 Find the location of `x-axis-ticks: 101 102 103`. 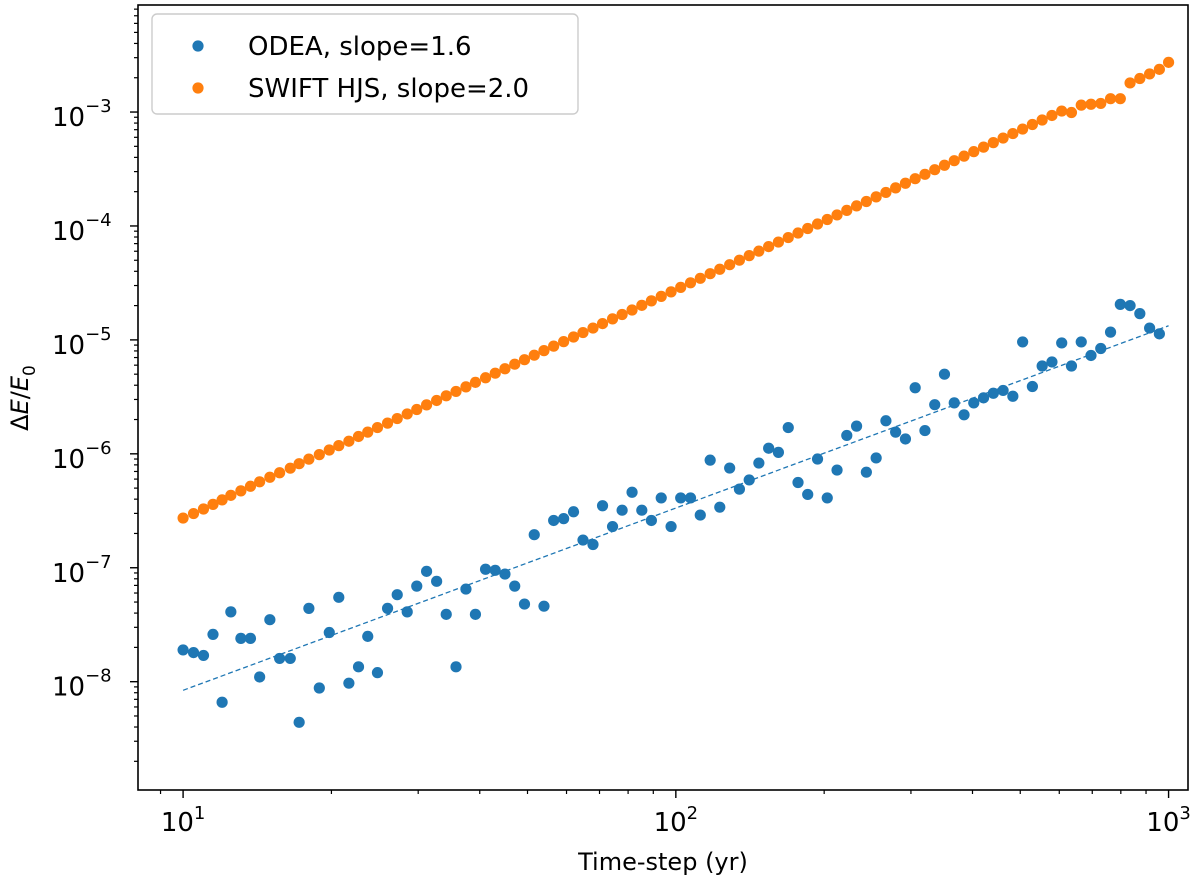

x-axis-ticks: 101 102 103 is located at coordinates (675, 814).